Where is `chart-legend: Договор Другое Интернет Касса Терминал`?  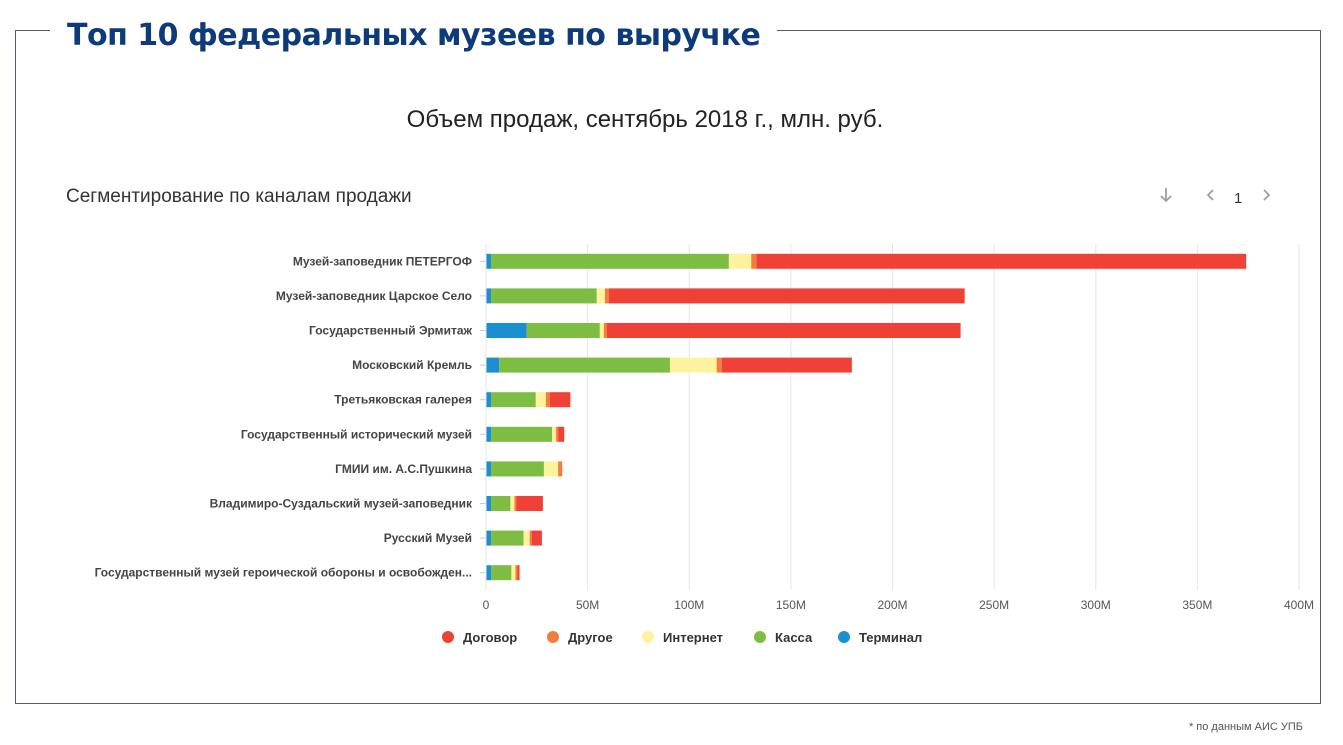 chart-legend: Договор Другое Интернет Касса Терминал is located at coordinates (671, 640).